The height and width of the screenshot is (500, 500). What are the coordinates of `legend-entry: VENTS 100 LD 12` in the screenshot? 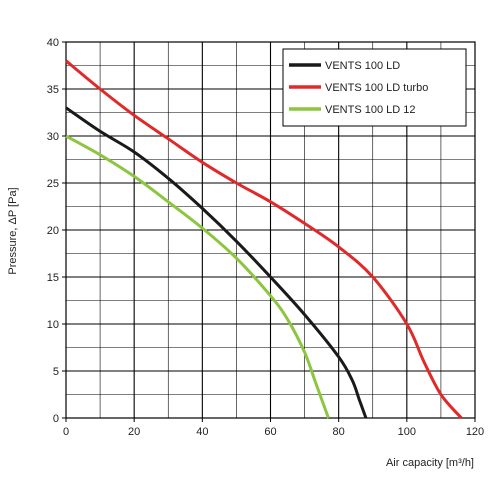 It's located at (370, 110).